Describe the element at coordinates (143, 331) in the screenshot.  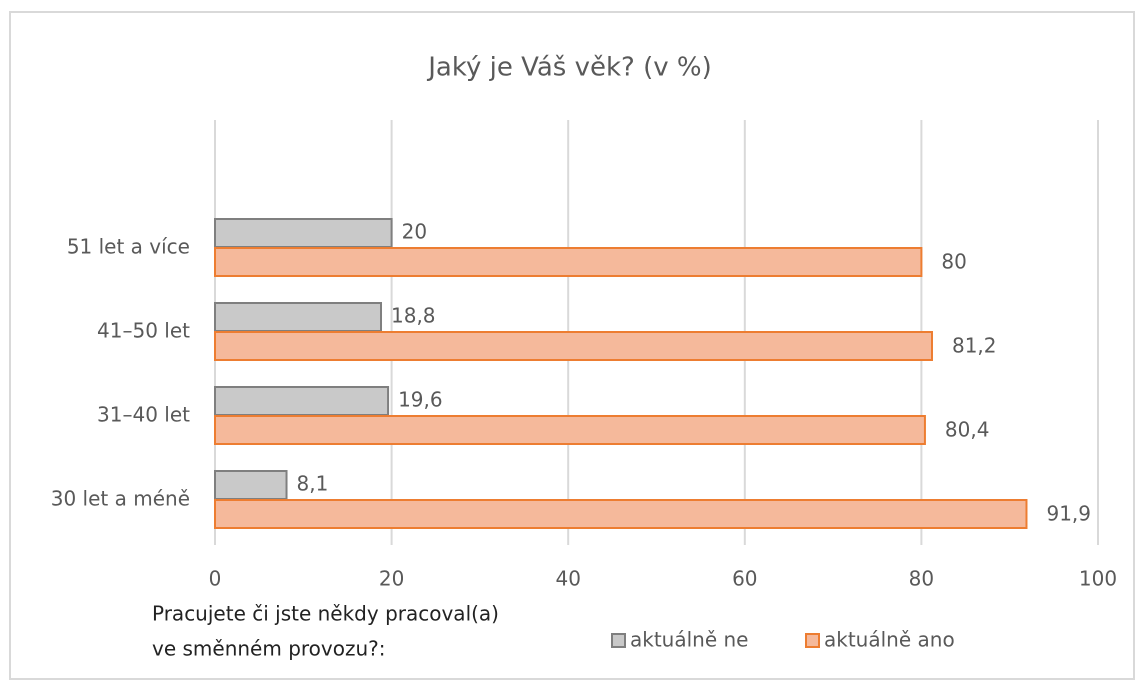
I see `y-tick-label: 41–50 let` at that location.